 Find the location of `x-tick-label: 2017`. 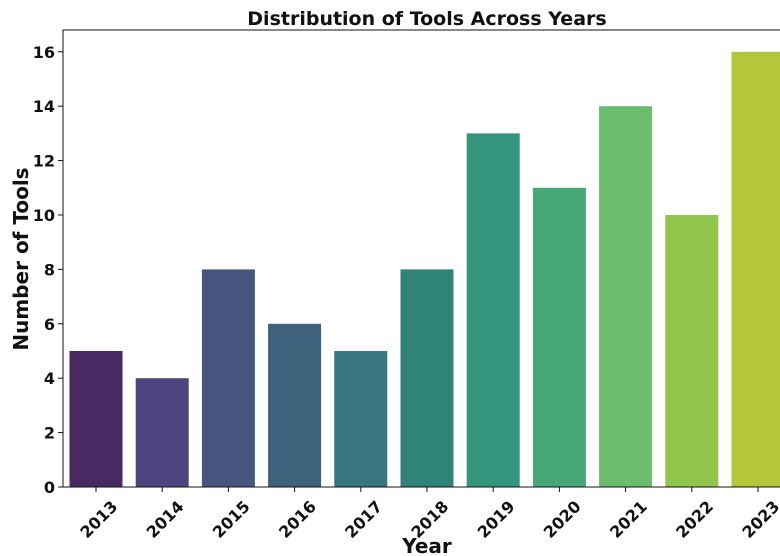

x-tick-label: 2017 is located at coordinates (363, 519).